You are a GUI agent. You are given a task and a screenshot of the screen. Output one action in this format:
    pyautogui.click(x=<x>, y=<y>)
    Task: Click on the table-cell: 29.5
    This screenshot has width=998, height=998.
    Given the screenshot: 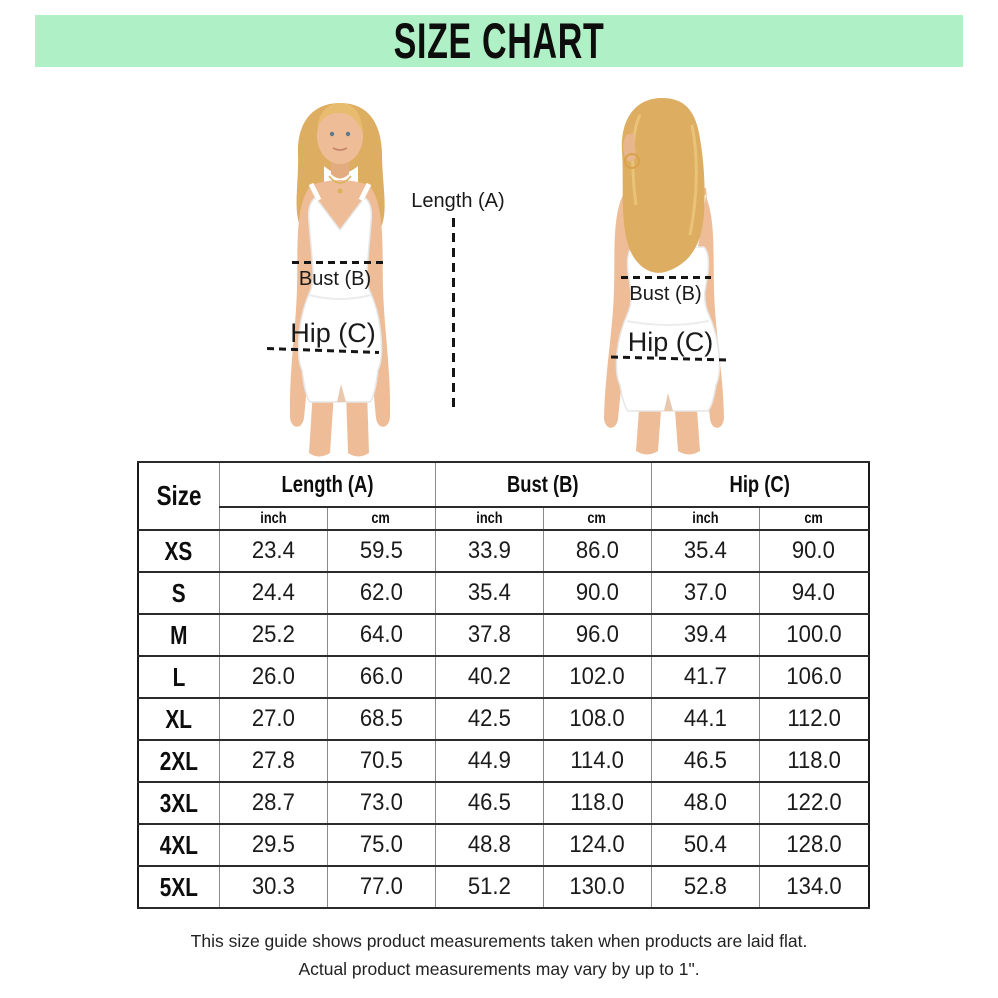 What is the action you would take?
    pyautogui.click(x=273, y=845)
    